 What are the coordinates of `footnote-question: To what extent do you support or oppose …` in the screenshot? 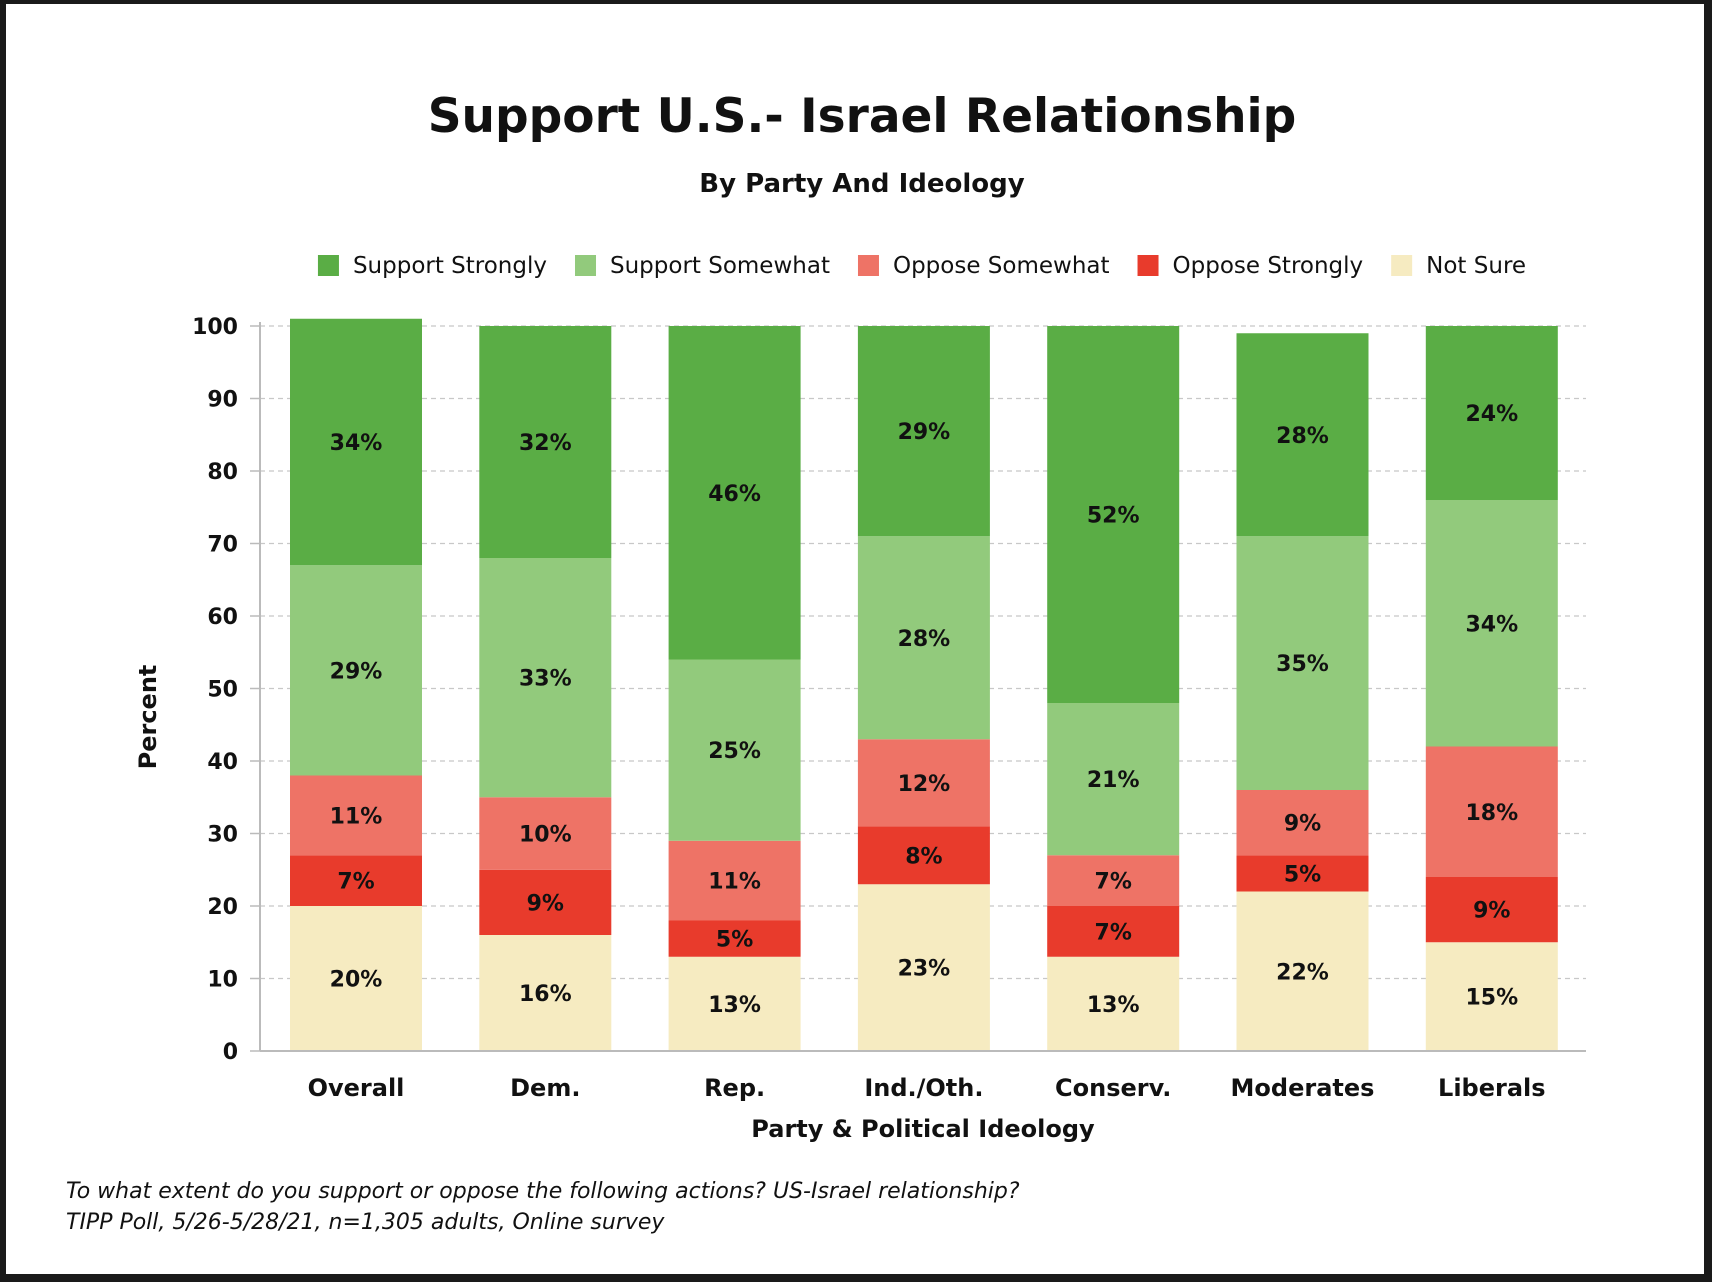 It's located at (543, 1191).